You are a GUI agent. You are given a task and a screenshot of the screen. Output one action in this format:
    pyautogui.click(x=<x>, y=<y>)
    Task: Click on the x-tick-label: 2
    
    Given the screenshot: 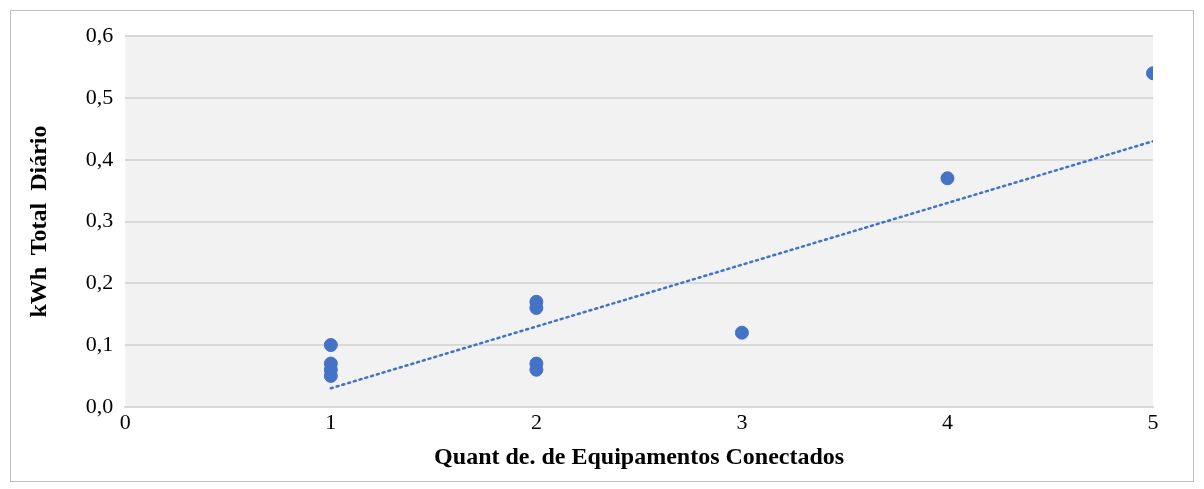 What is the action you would take?
    pyautogui.click(x=536, y=421)
    